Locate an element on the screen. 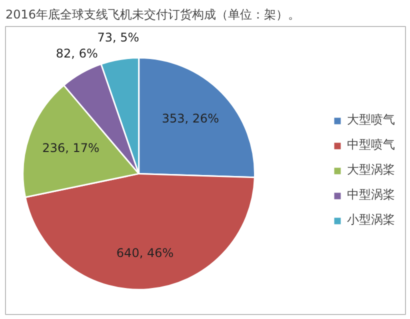  data-label: 353, 26% is located at coordinates (191, 118).